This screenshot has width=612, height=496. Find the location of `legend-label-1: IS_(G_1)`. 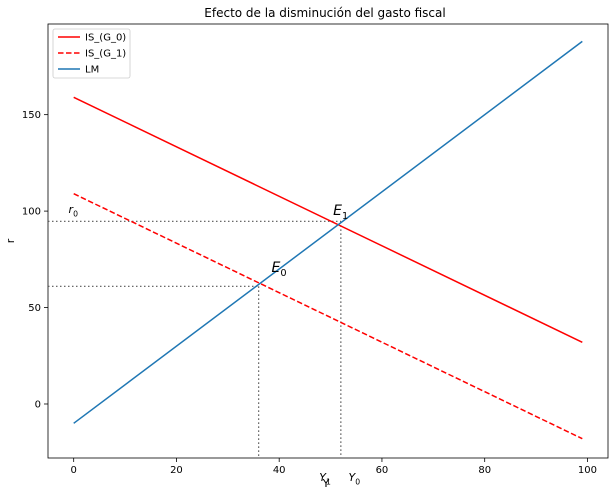

legend-label-1: IS_(G_1) is located at coordinates (105, 54).